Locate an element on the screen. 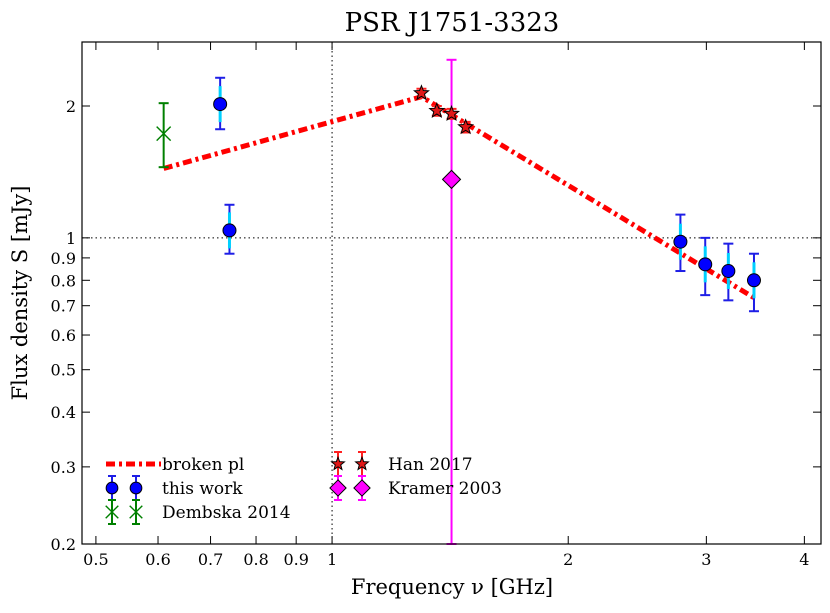  y-tick-label-6: 0.8 is located at coordinates (63, 280).